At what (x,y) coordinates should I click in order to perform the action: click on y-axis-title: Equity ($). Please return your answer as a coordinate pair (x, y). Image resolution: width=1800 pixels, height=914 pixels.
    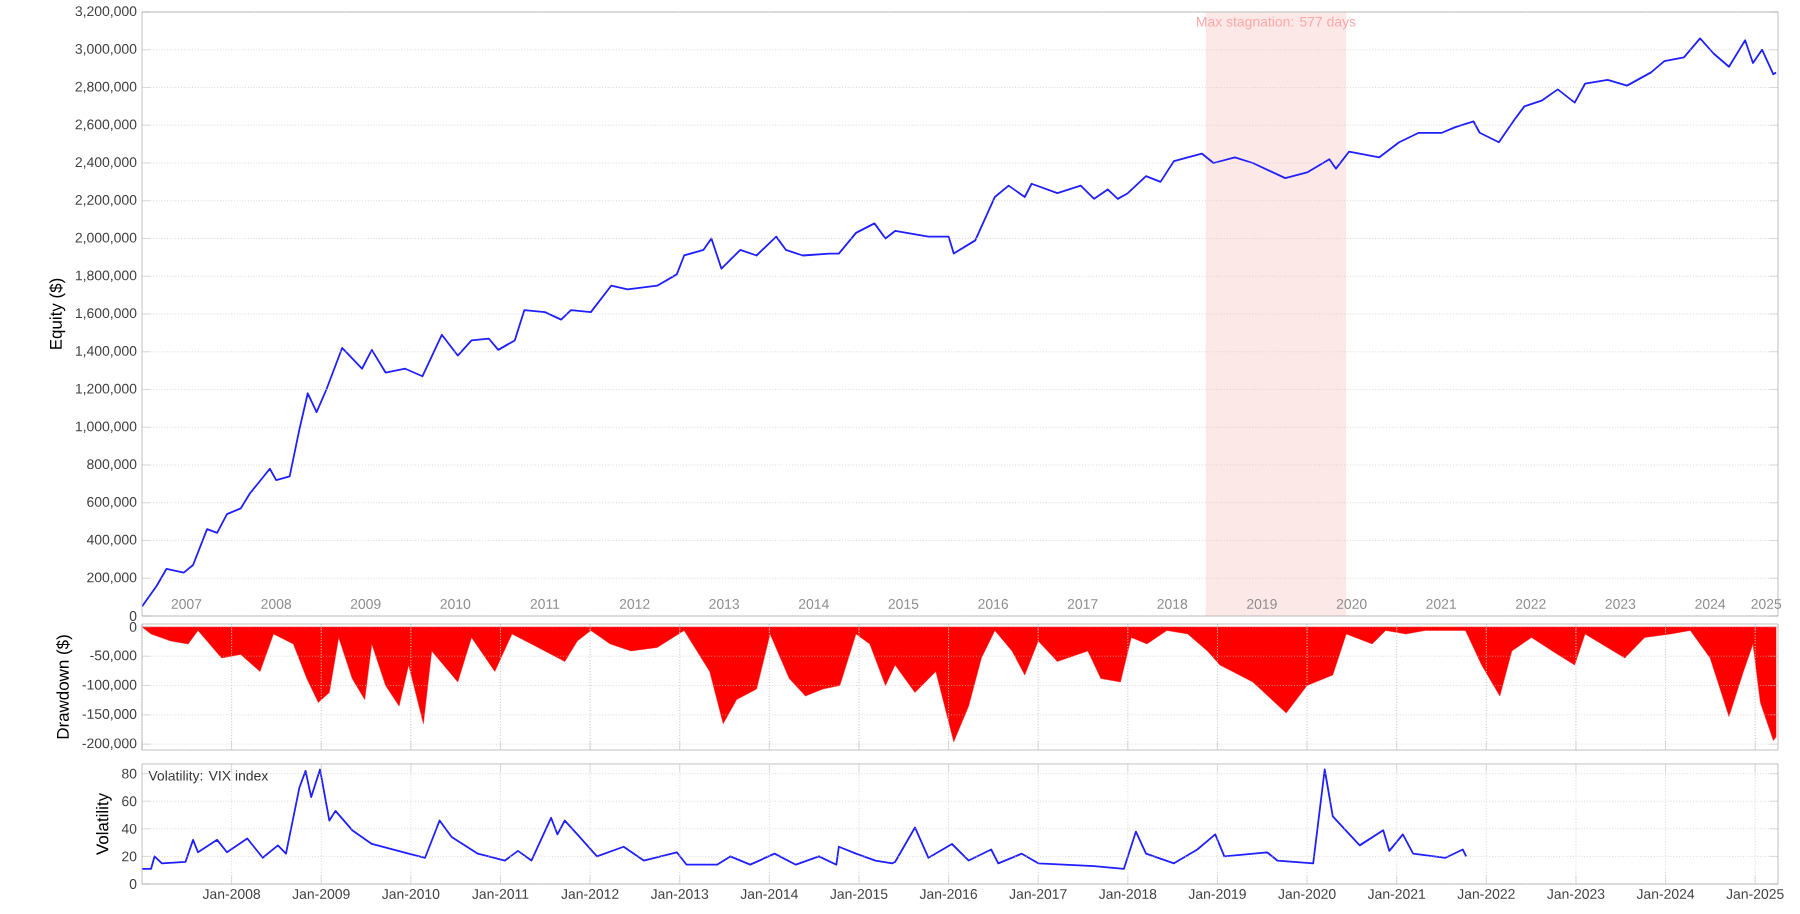
    Looking at the image, I should click on (57, 313).